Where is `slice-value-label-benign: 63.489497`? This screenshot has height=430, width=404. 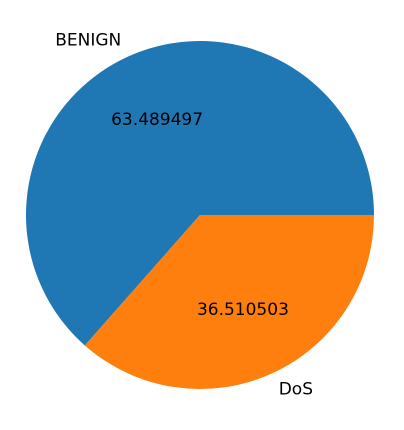 slice-value-label-benign: 63.489497 is located at coordinates (157, 120).